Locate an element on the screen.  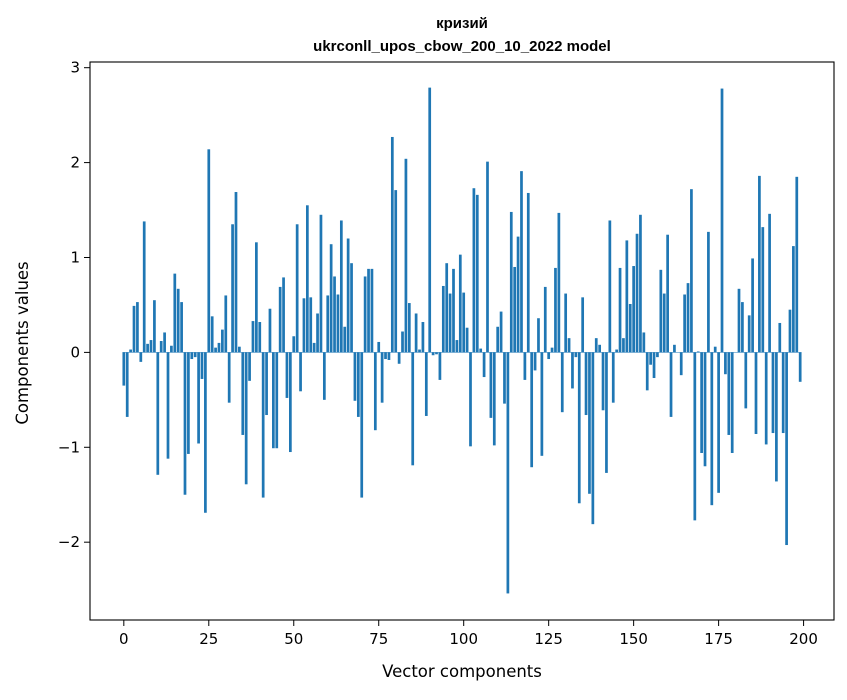
y-tick-label: 2 is located at coordinates (75, 163).